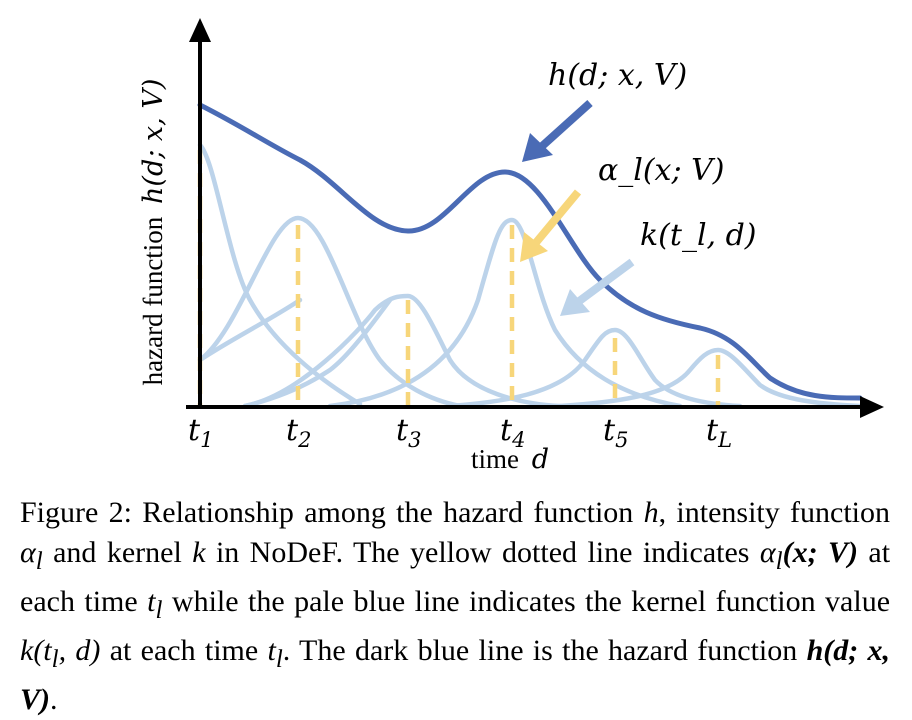 The width and height of the screenshot is (912, 720). I want to click on caption-sym-k: k, so click(199, 552).